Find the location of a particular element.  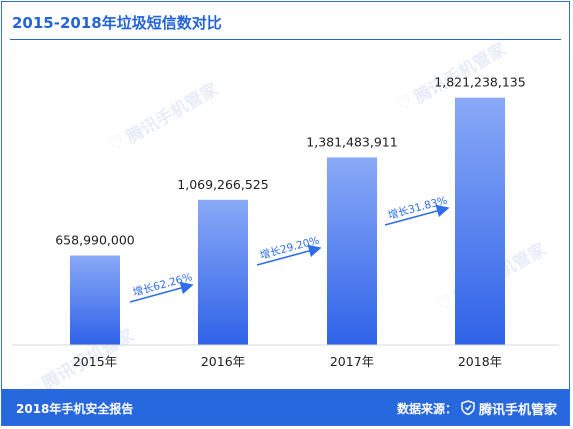

report-name: 2018年手机安全报告 is located at coordinates (75, 409).